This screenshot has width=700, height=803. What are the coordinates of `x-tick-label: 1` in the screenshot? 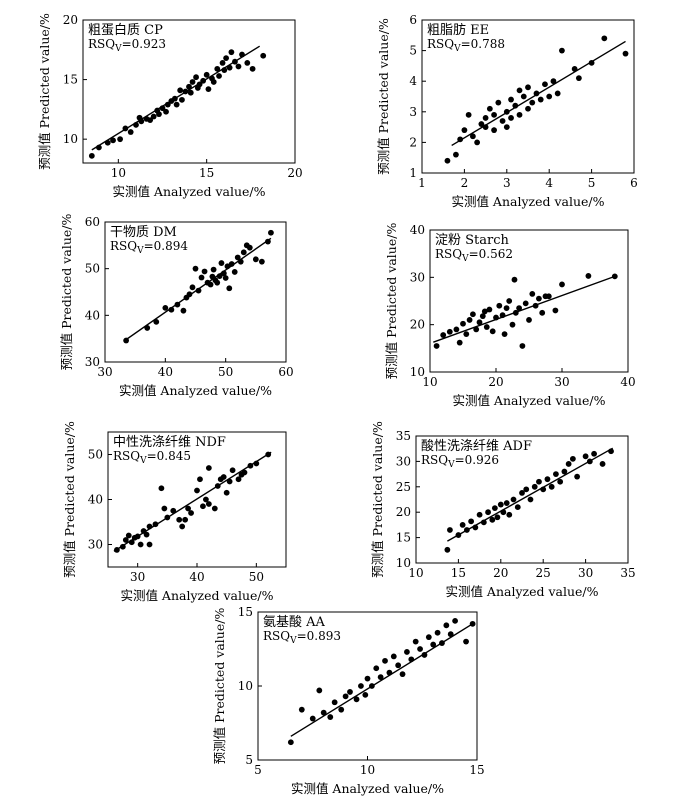 It's located at (422, 183).